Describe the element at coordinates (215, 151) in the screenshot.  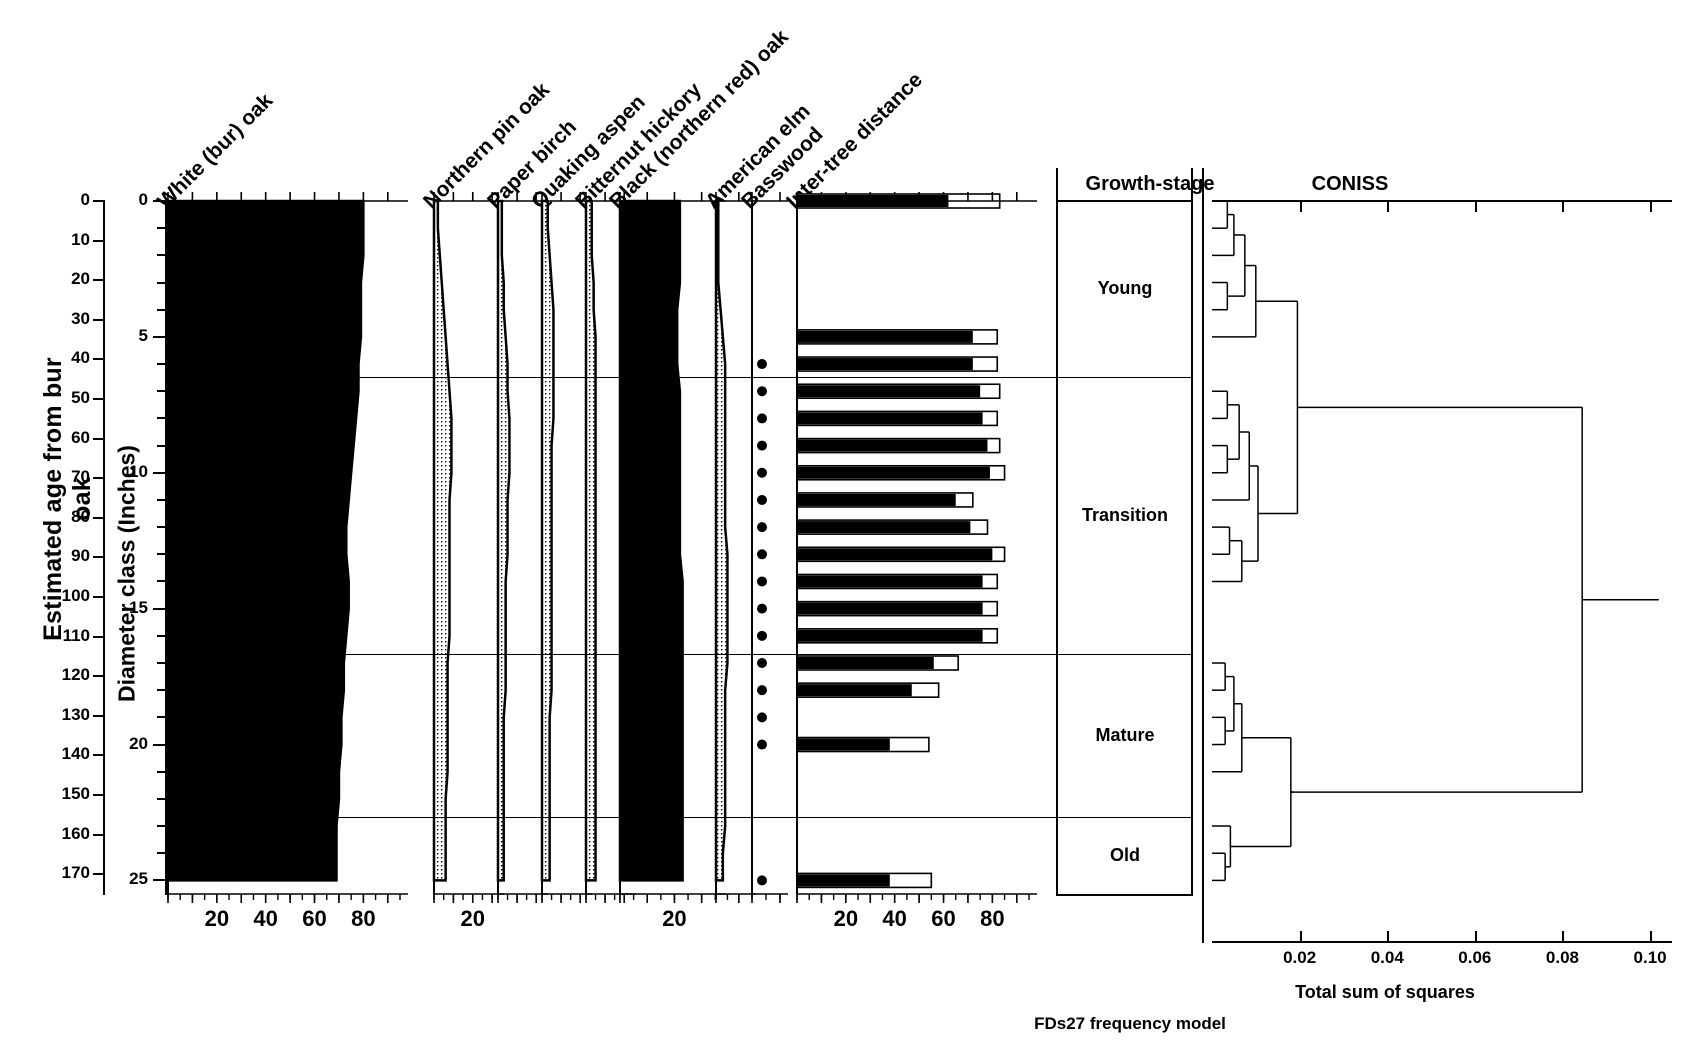
I see `taxon-label-white-bur-oak: White (bur) oak` at that location.